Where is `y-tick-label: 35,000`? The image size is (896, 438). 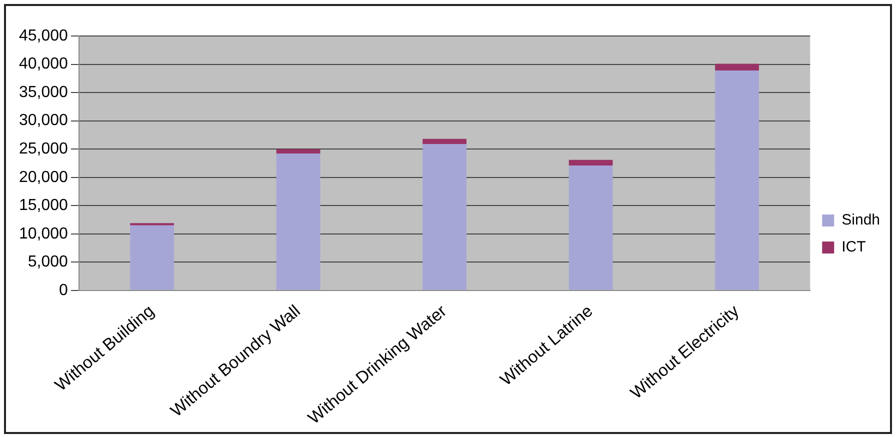 y-tick-label: 35,000 is located at coordinates (43, 92).